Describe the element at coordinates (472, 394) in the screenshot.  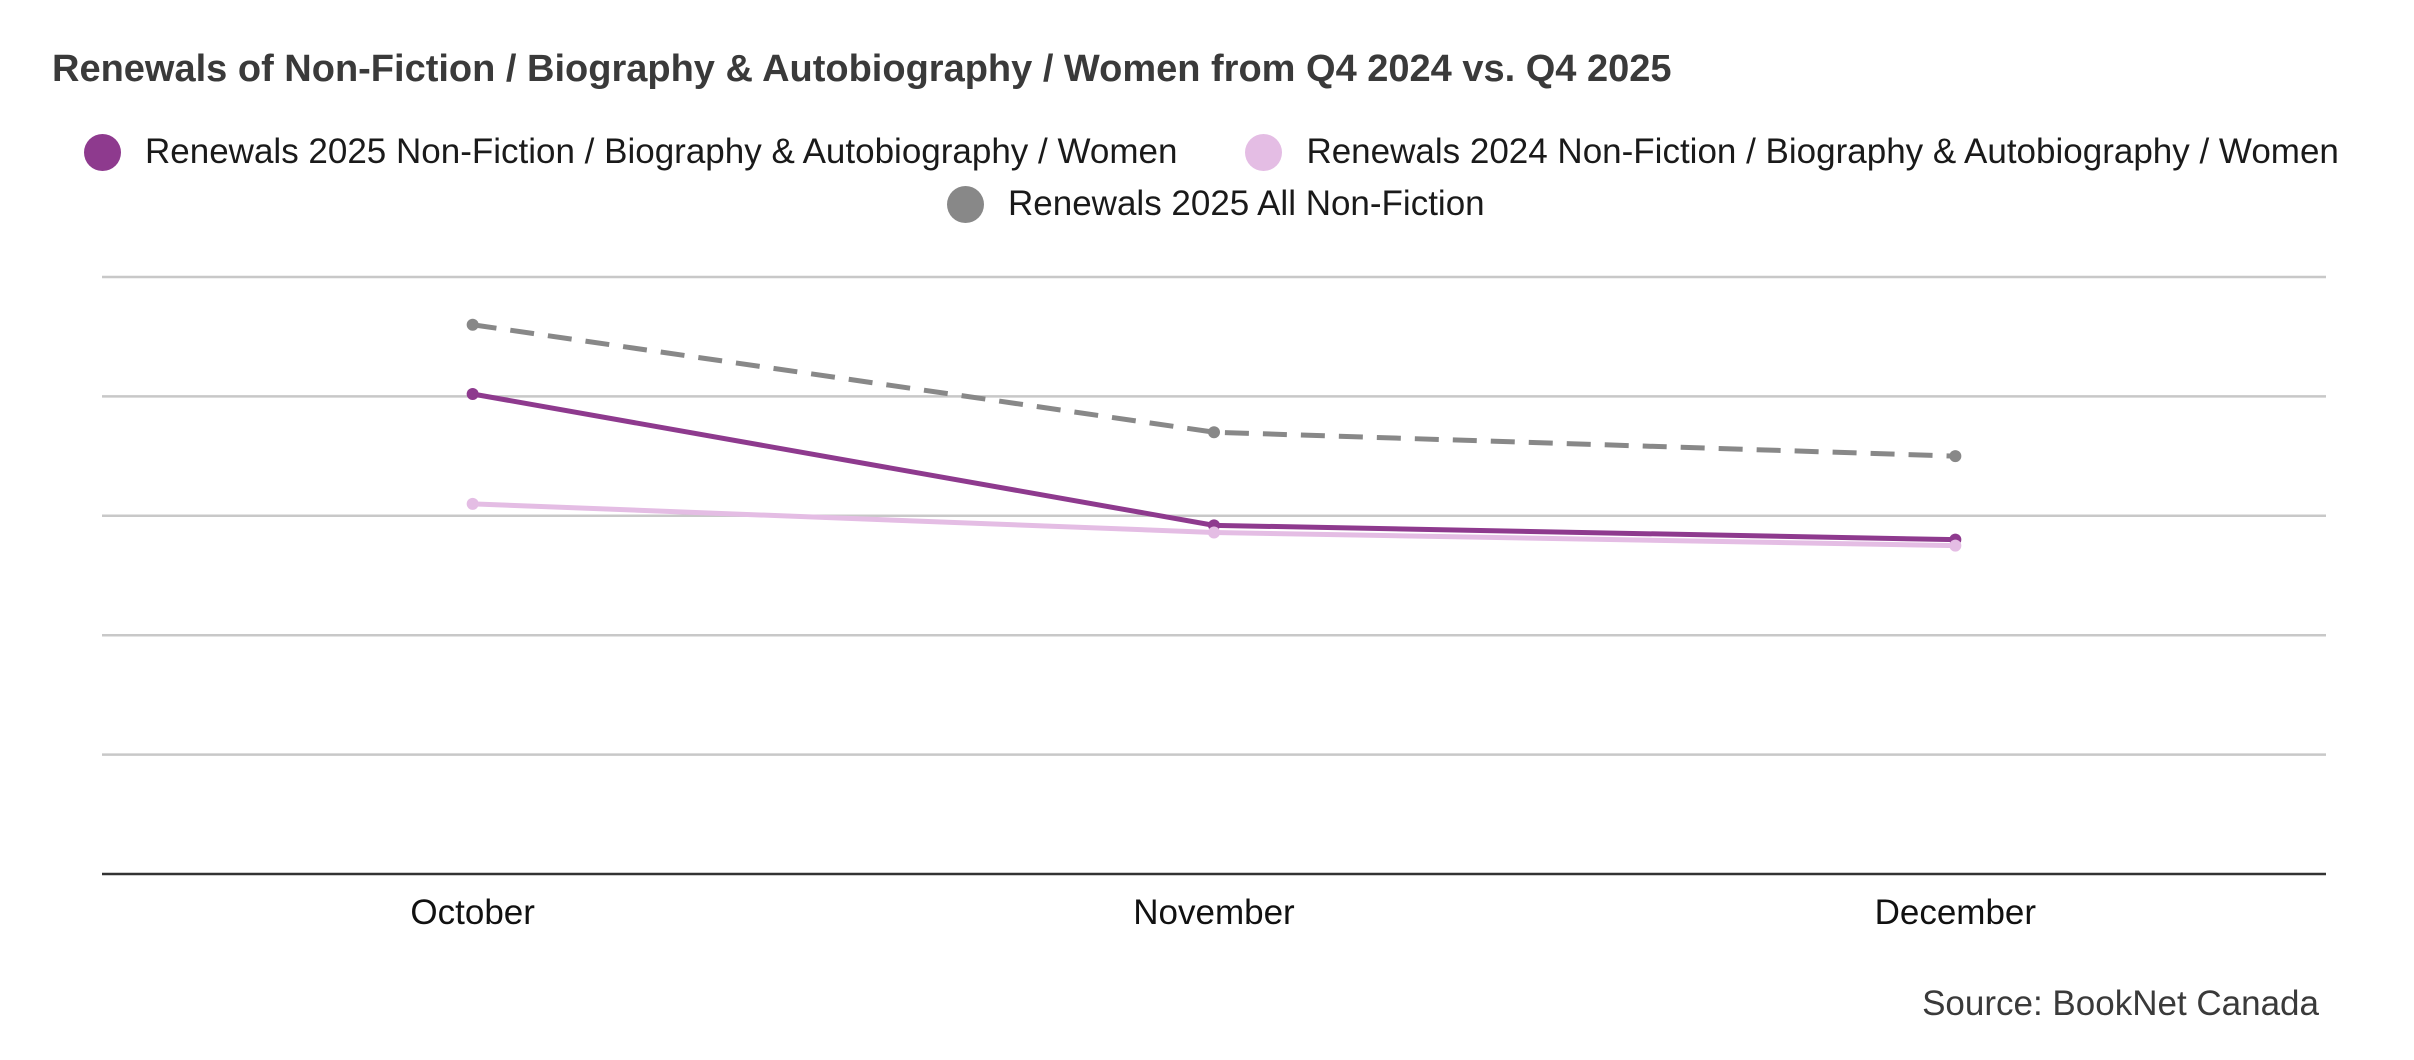
I see `data-point-renewals-2025-non-fiction-biography-autobiography-women-october` at that location.